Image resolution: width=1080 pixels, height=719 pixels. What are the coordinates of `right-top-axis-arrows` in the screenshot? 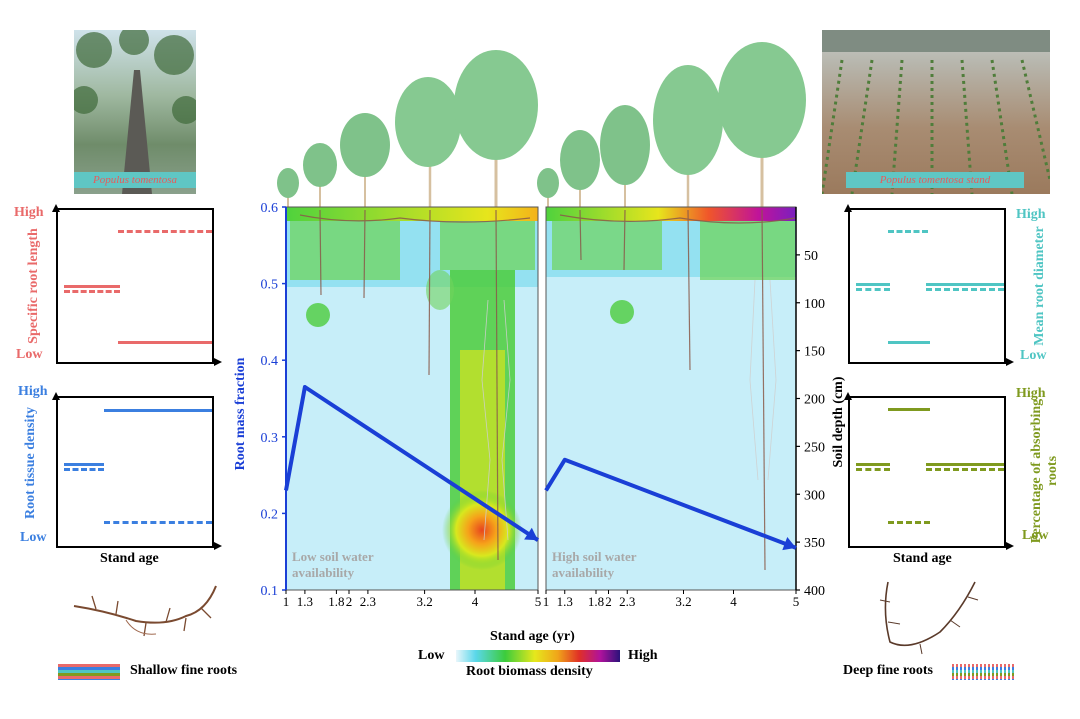 It's located at (929, 285).